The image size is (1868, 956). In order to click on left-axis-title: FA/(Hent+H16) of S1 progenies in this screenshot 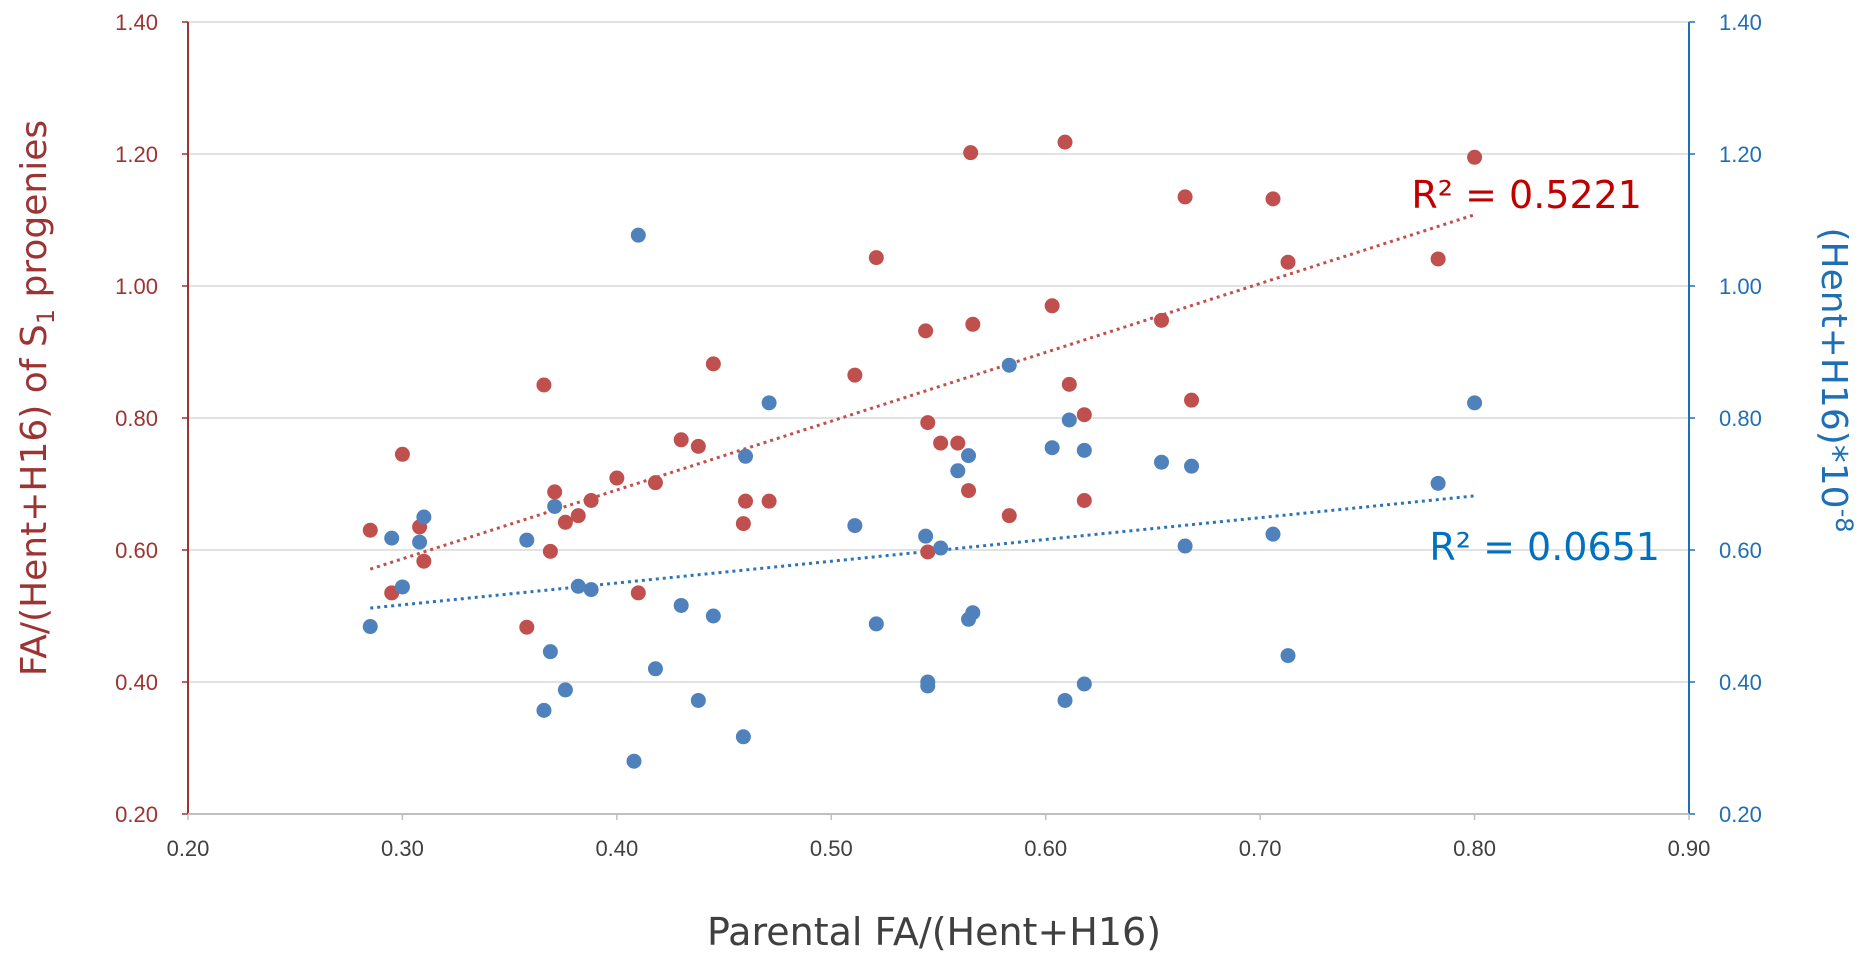, I will do `click(37, 398)`.